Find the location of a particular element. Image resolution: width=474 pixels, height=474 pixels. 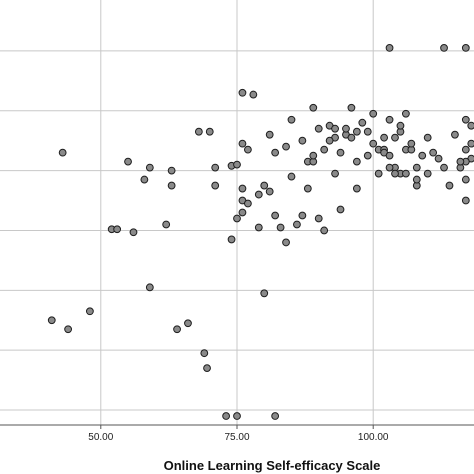

x-tick-label-2: 100.00 is located at coordinates (373, 437).